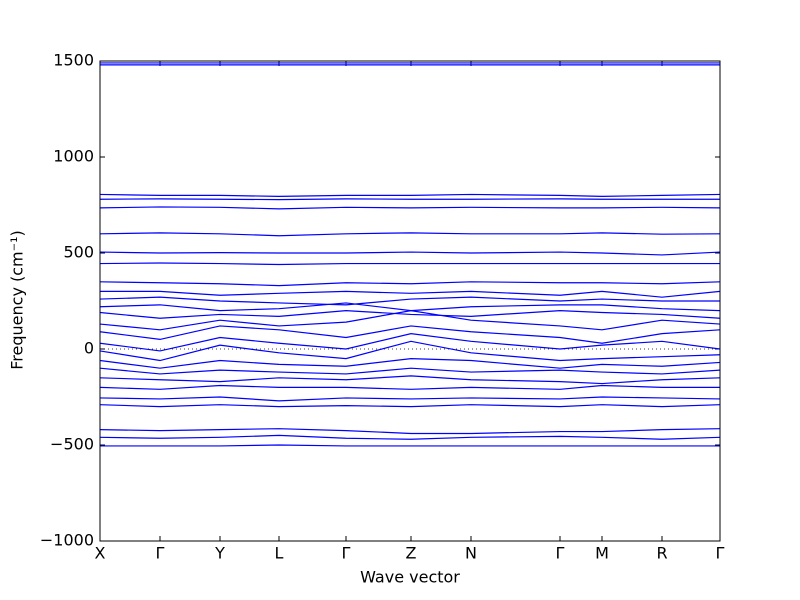 Image resolution: width=800 pixels, height=600 pixels. I want to click on y-tick-label: −500, so click(72, 444).